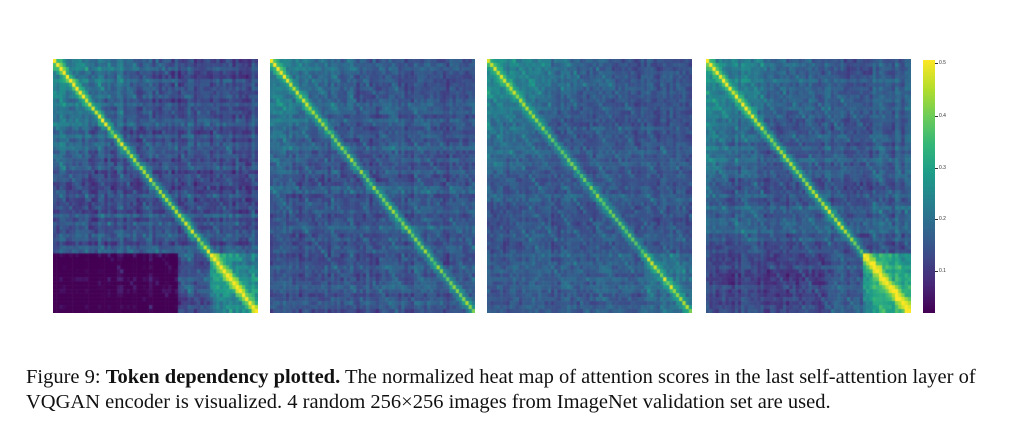 The width and height of the screenshot is (1024, 442). What do you see at coordinates (942, 116) in the screenshot?
I see `colorbar-tick-label: 0.4` at bounding box center [942, 116].